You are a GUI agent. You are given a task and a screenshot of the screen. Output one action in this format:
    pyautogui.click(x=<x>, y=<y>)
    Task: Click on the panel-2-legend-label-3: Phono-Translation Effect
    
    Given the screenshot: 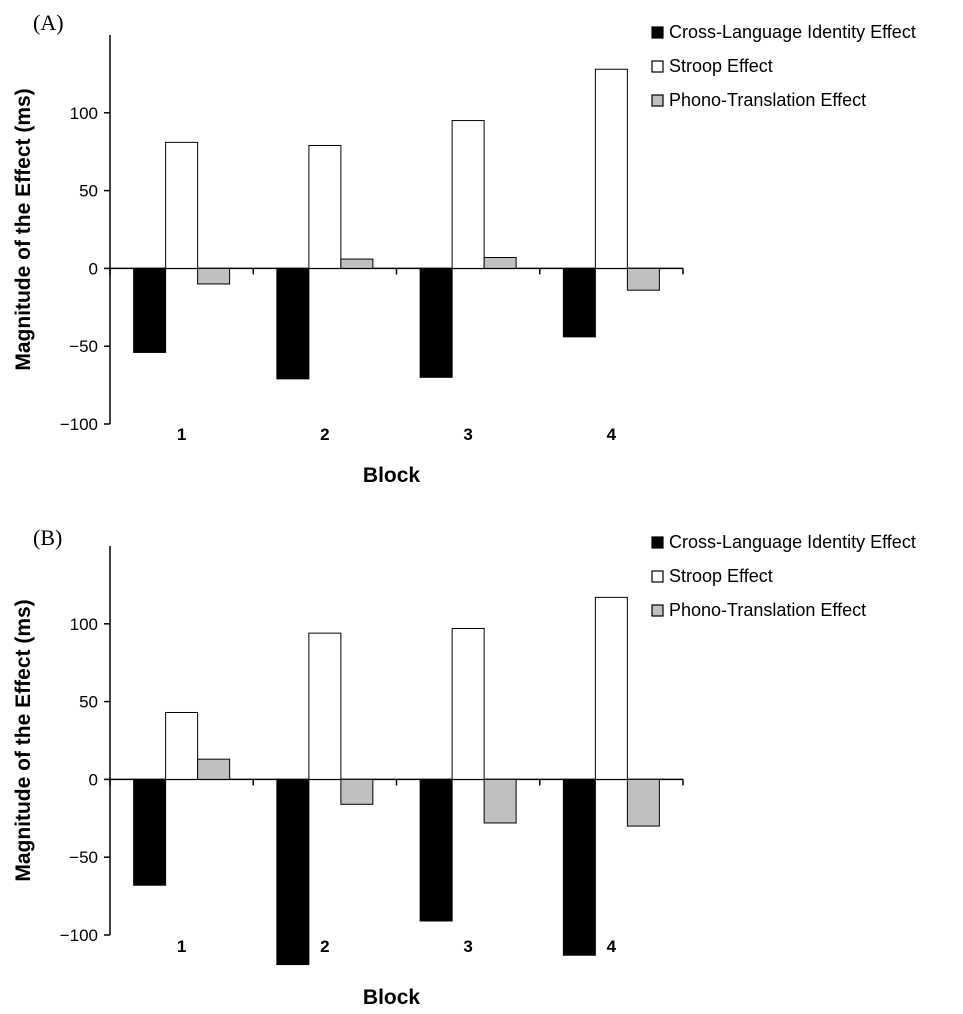 What is the action you would take?
    pyautogui.click(x=767, y=610)
    